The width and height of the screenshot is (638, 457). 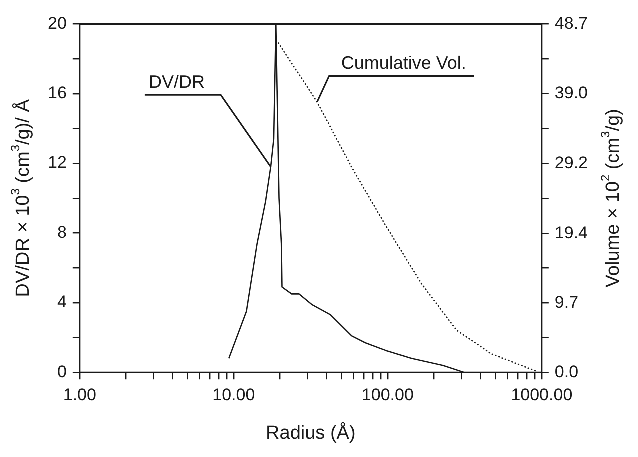 I want to click on y2-tick-label: 9.7, so click(x=566, y=302).